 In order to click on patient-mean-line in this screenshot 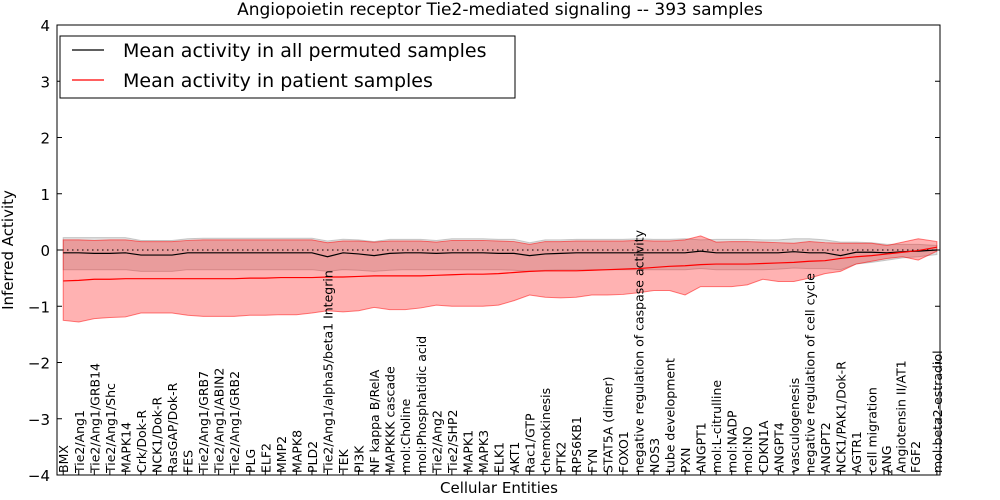, I will do `click(500, 264)`.